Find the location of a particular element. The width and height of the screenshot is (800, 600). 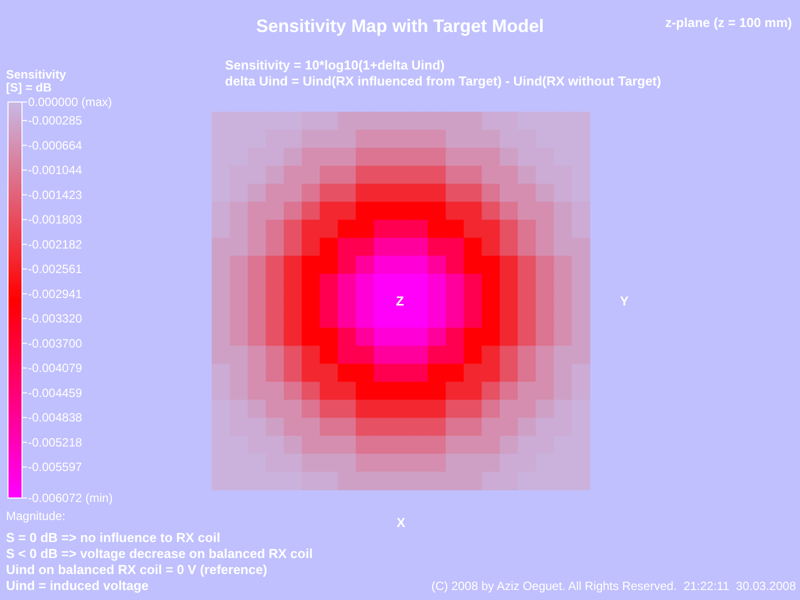

color-bar-label: -0.001803 is located at coordinates (55, 219).